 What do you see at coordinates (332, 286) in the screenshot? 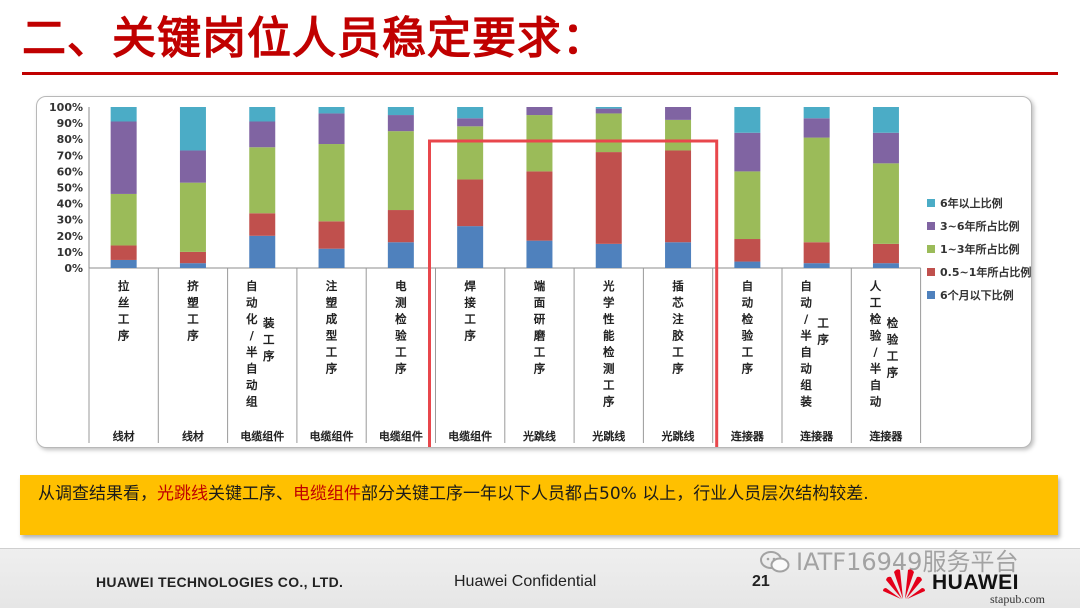
I see `category-label-char: 注` at bounding box center [332, 286].